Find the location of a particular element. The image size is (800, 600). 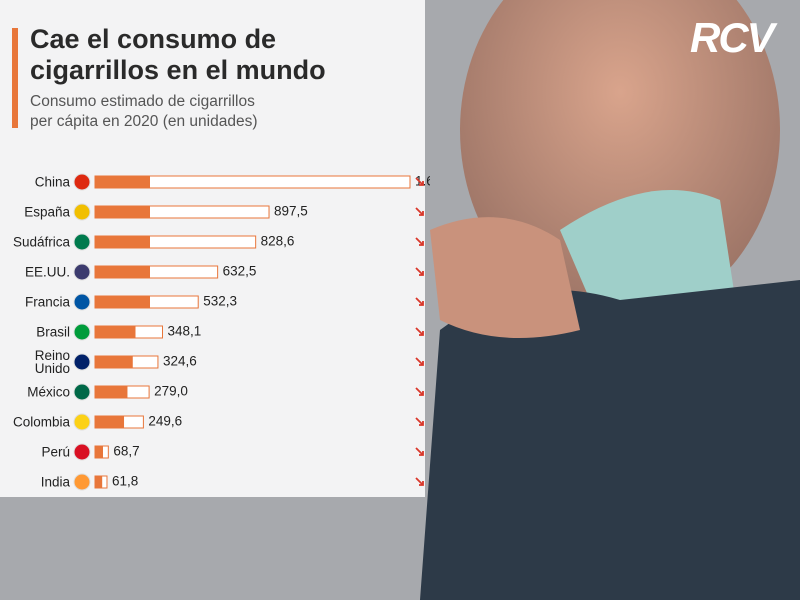

value-label: 348,1 is located at coordinates (184, 331).